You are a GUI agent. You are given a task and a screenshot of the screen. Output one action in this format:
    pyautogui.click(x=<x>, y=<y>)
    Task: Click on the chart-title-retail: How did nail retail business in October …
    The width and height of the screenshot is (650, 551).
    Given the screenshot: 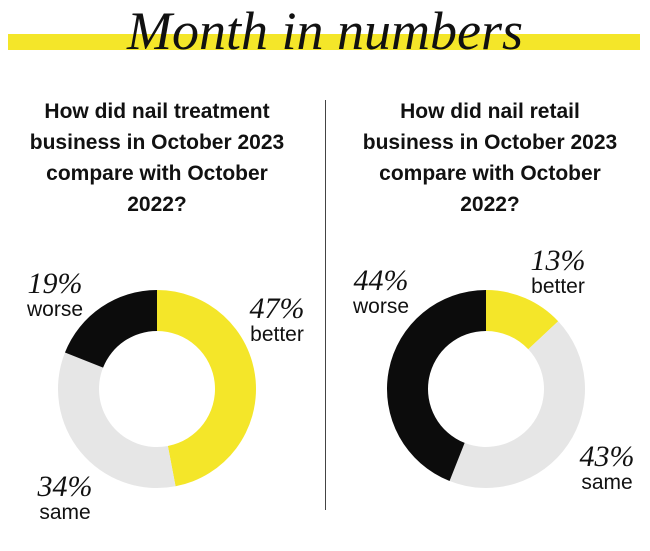 What is the action you would take?
    pyautogui.click(x=490, y=158)
    